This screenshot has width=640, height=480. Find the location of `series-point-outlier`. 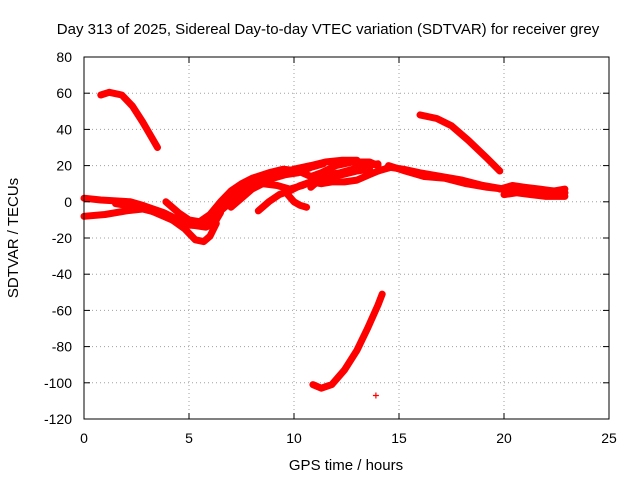

series-point-outlier is located at coordinates (375, 395).